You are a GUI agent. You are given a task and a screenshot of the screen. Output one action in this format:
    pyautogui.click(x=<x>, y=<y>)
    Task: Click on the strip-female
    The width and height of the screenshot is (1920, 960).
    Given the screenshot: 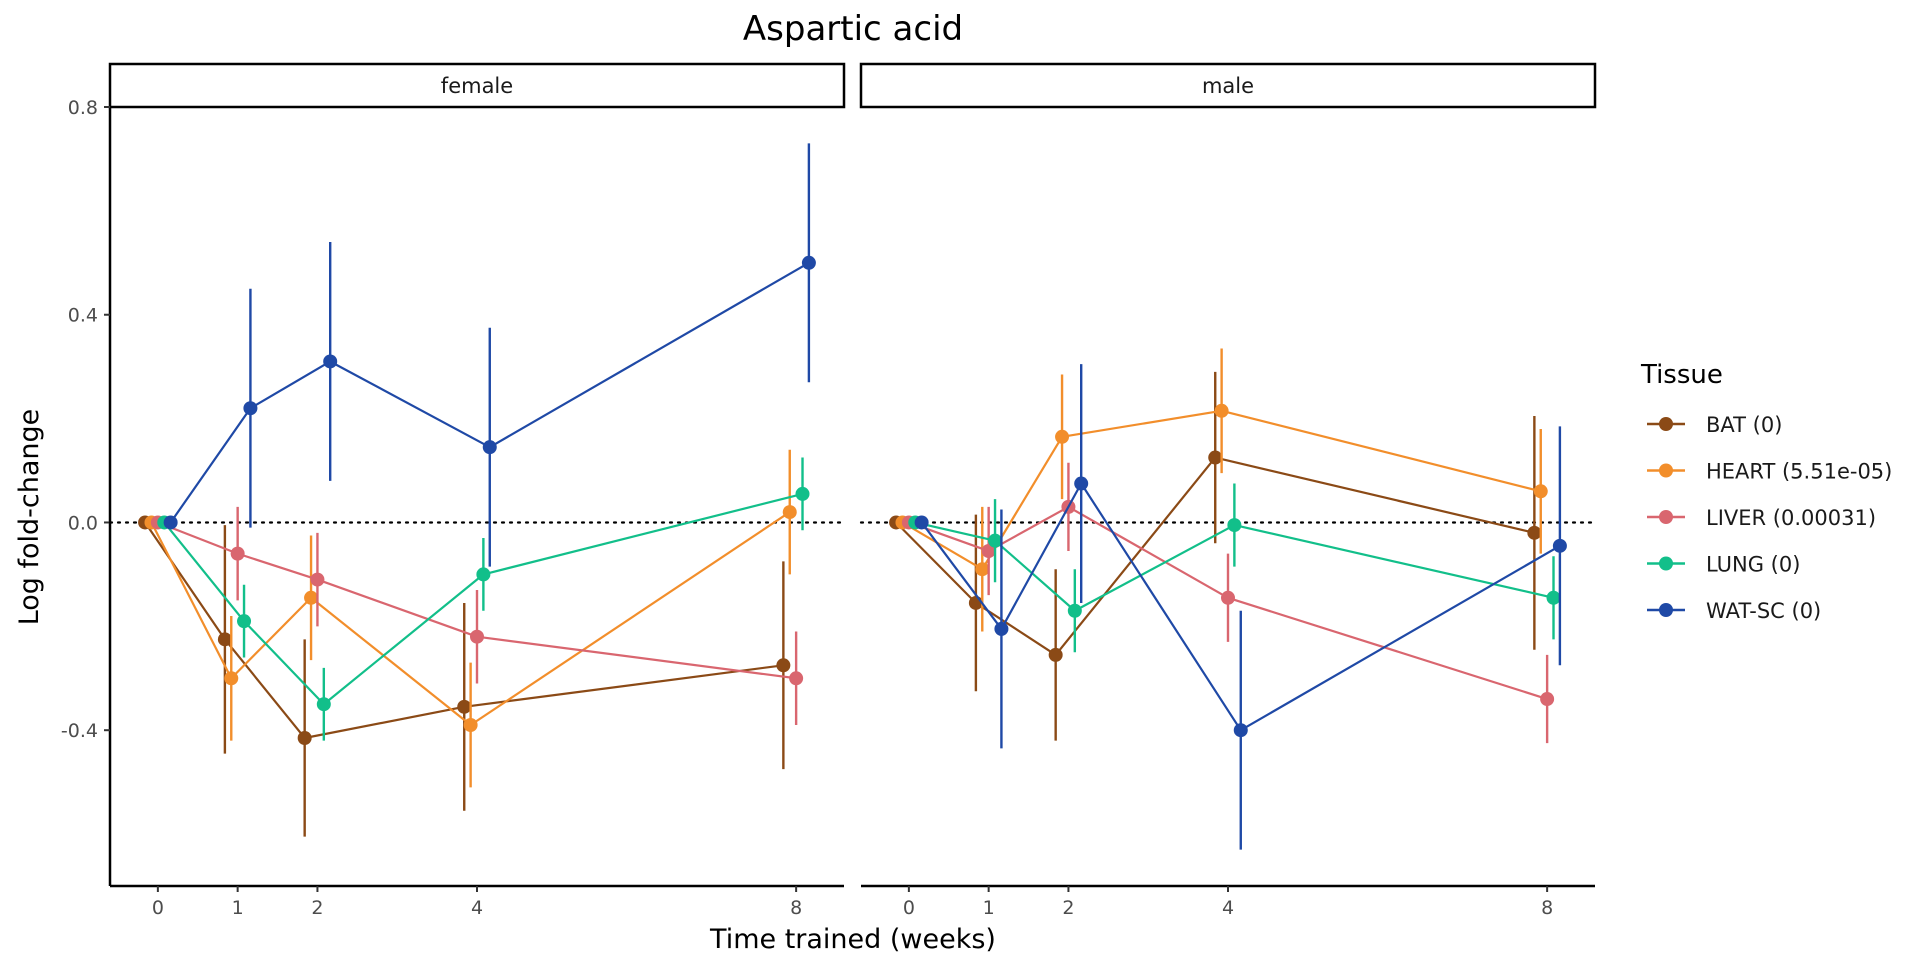 What is the action you would take?
    pyautogui.click(x=477, y=85)
    